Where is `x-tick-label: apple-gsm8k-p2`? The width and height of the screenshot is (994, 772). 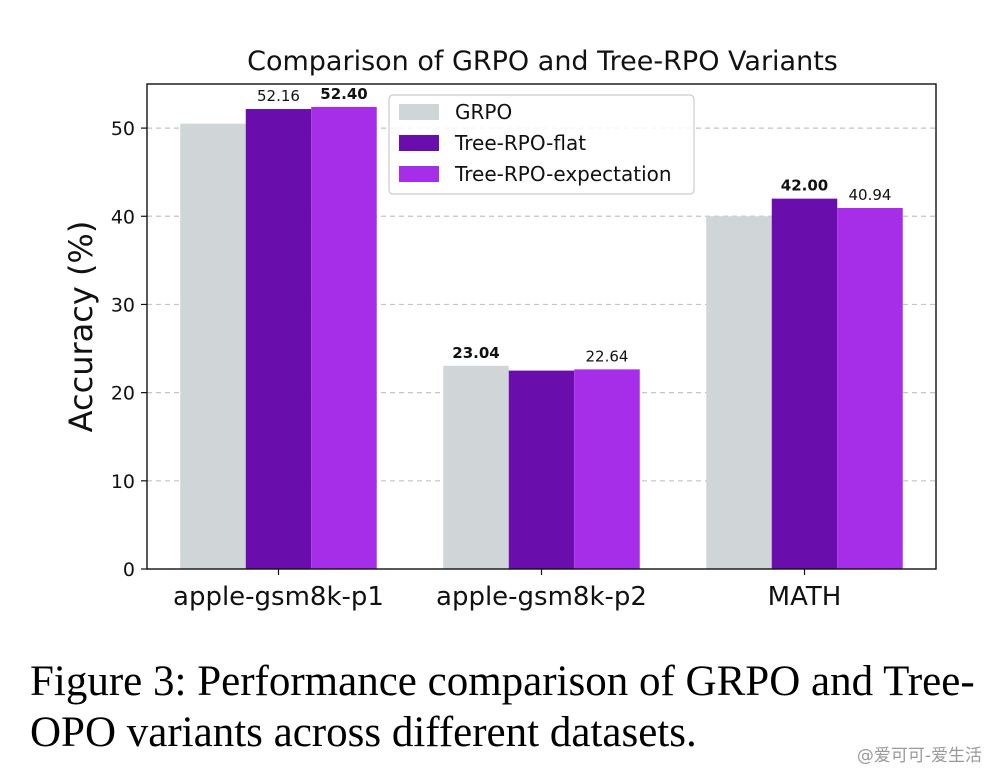
x-tick-label: apple-gsm8k-p2 is located at coordinates (541, 597).